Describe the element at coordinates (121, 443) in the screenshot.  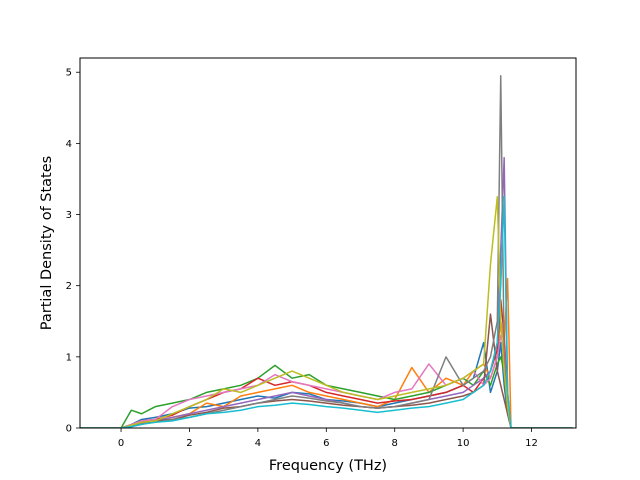
I see `x-tick-label: 0` at that location.